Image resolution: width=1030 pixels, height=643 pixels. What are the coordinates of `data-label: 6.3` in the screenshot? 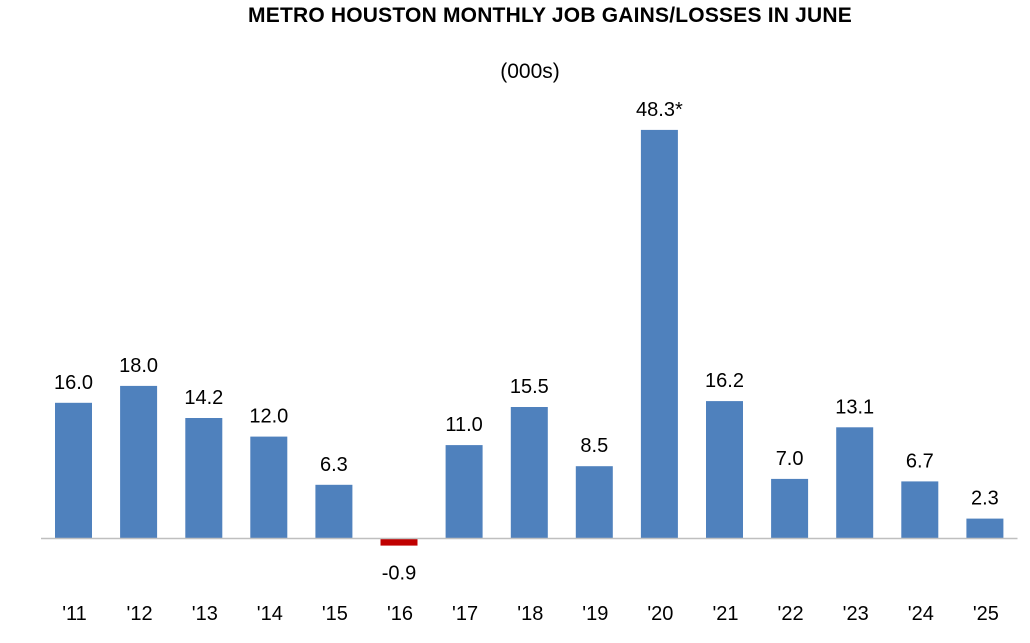 It's located at (334, 465).